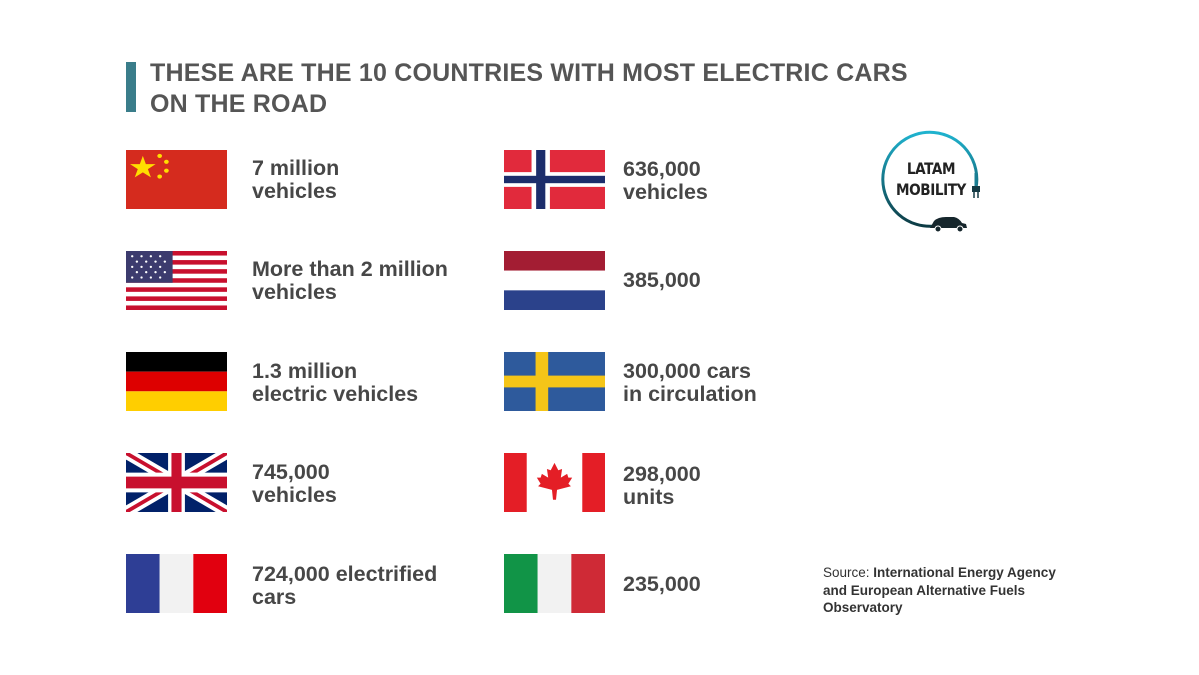 The image size is (1199, 675). I want to click on country-stat-france: 724,000 electrified cars, so click(345, 585).